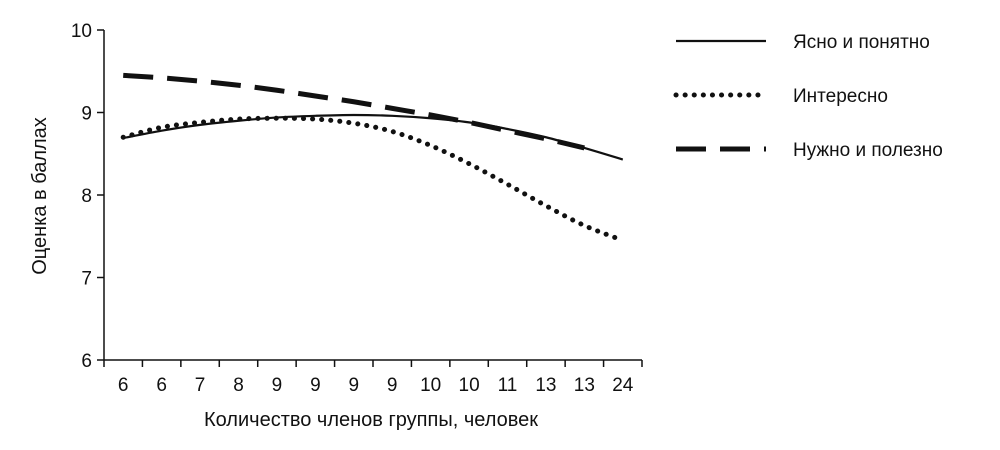  Describe the element at coordinates (371, 420) in the screenshot. I see `x-axis-title: Количество членов группы, человек` at that location.